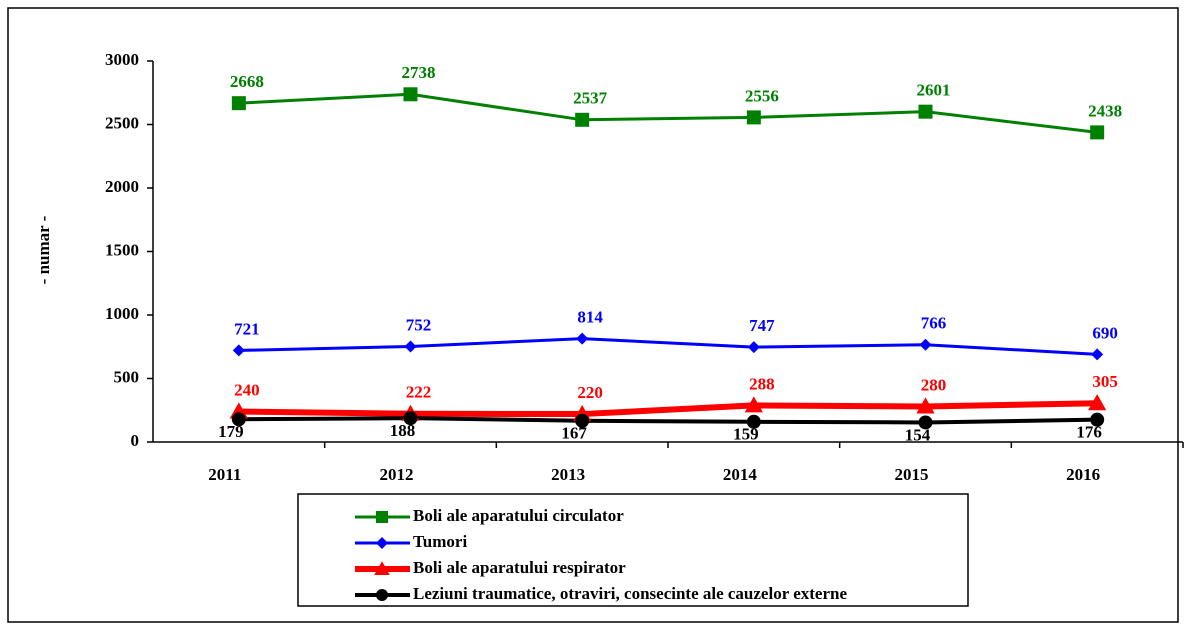  Describe the element at coordinates (518, 515) in the screenshot. I see `legend-label: Boli ale aparatului circulator` at that location.